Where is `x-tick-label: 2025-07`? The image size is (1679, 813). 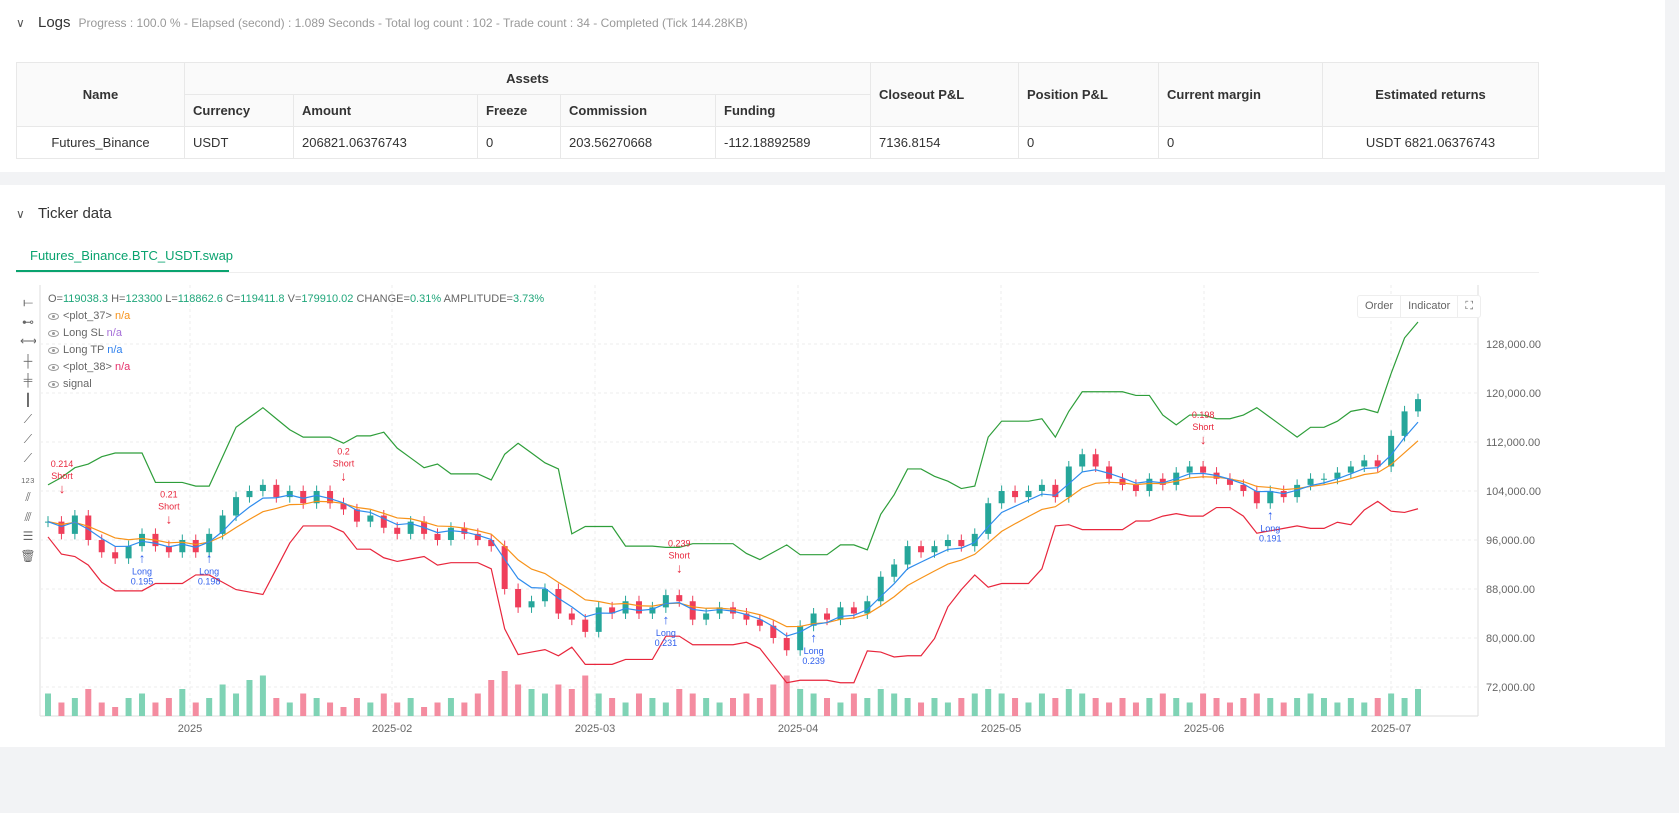
x-tick-label: 2025-07 is located at coordinates (1391, 729).